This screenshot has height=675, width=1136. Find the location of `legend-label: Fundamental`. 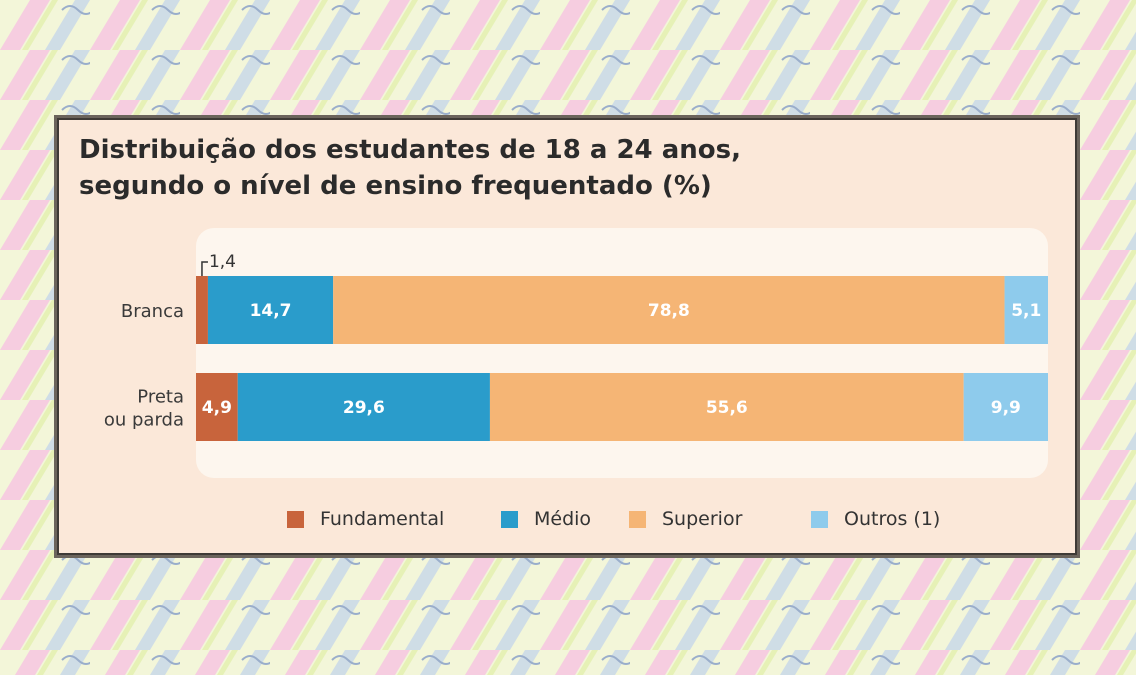

legend-label: Fundamental is located at coordinates (382, 519).